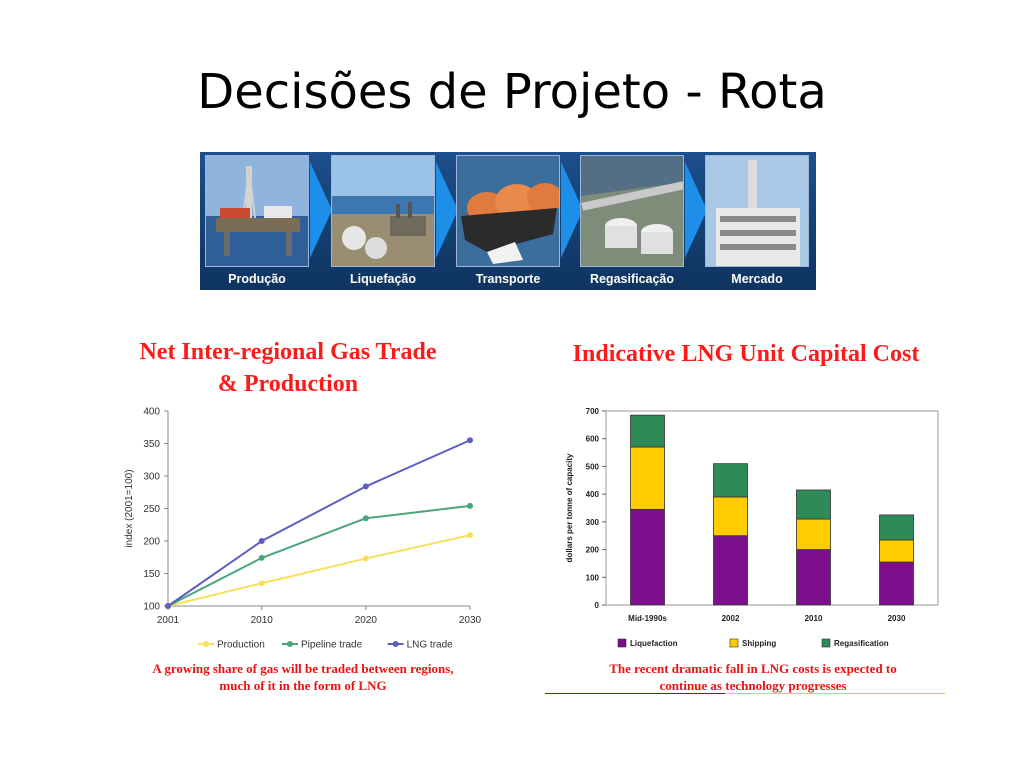  I want to click on stage-regasificacao: Regasificação, so click(632, 221).